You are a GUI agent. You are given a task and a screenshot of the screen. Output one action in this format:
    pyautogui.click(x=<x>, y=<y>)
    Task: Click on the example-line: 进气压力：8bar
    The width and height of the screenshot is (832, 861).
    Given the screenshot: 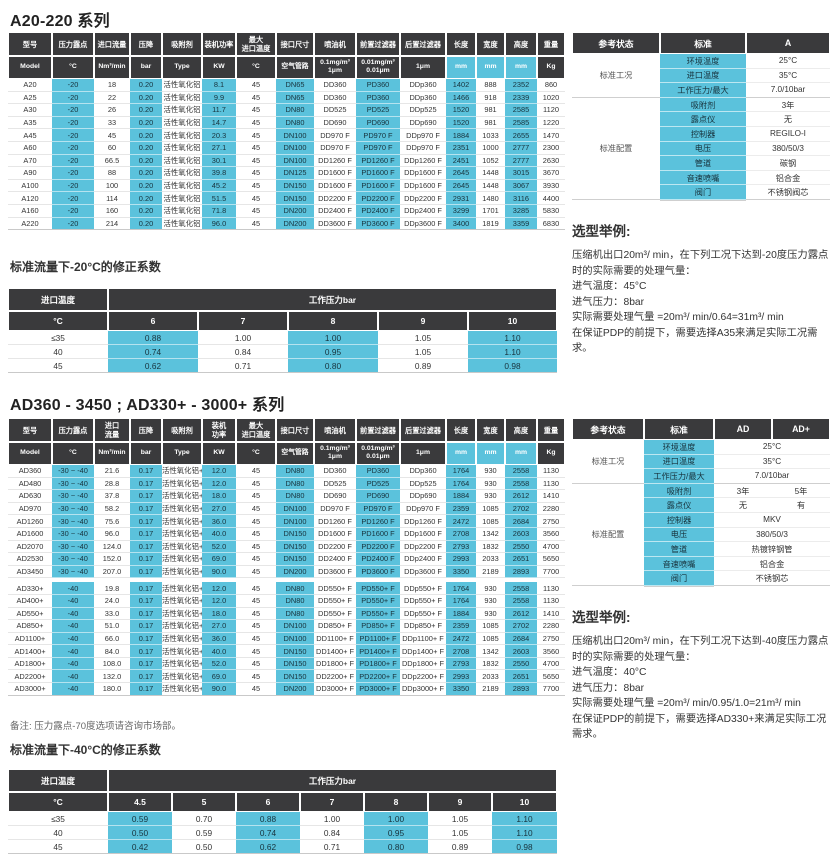 What is the action you would take?
    pyautogui.click(x=608, y=688)
    